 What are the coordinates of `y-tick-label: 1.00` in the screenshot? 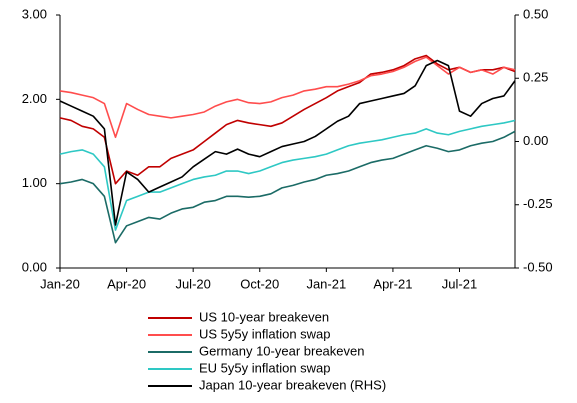 It's located at (34, 182).